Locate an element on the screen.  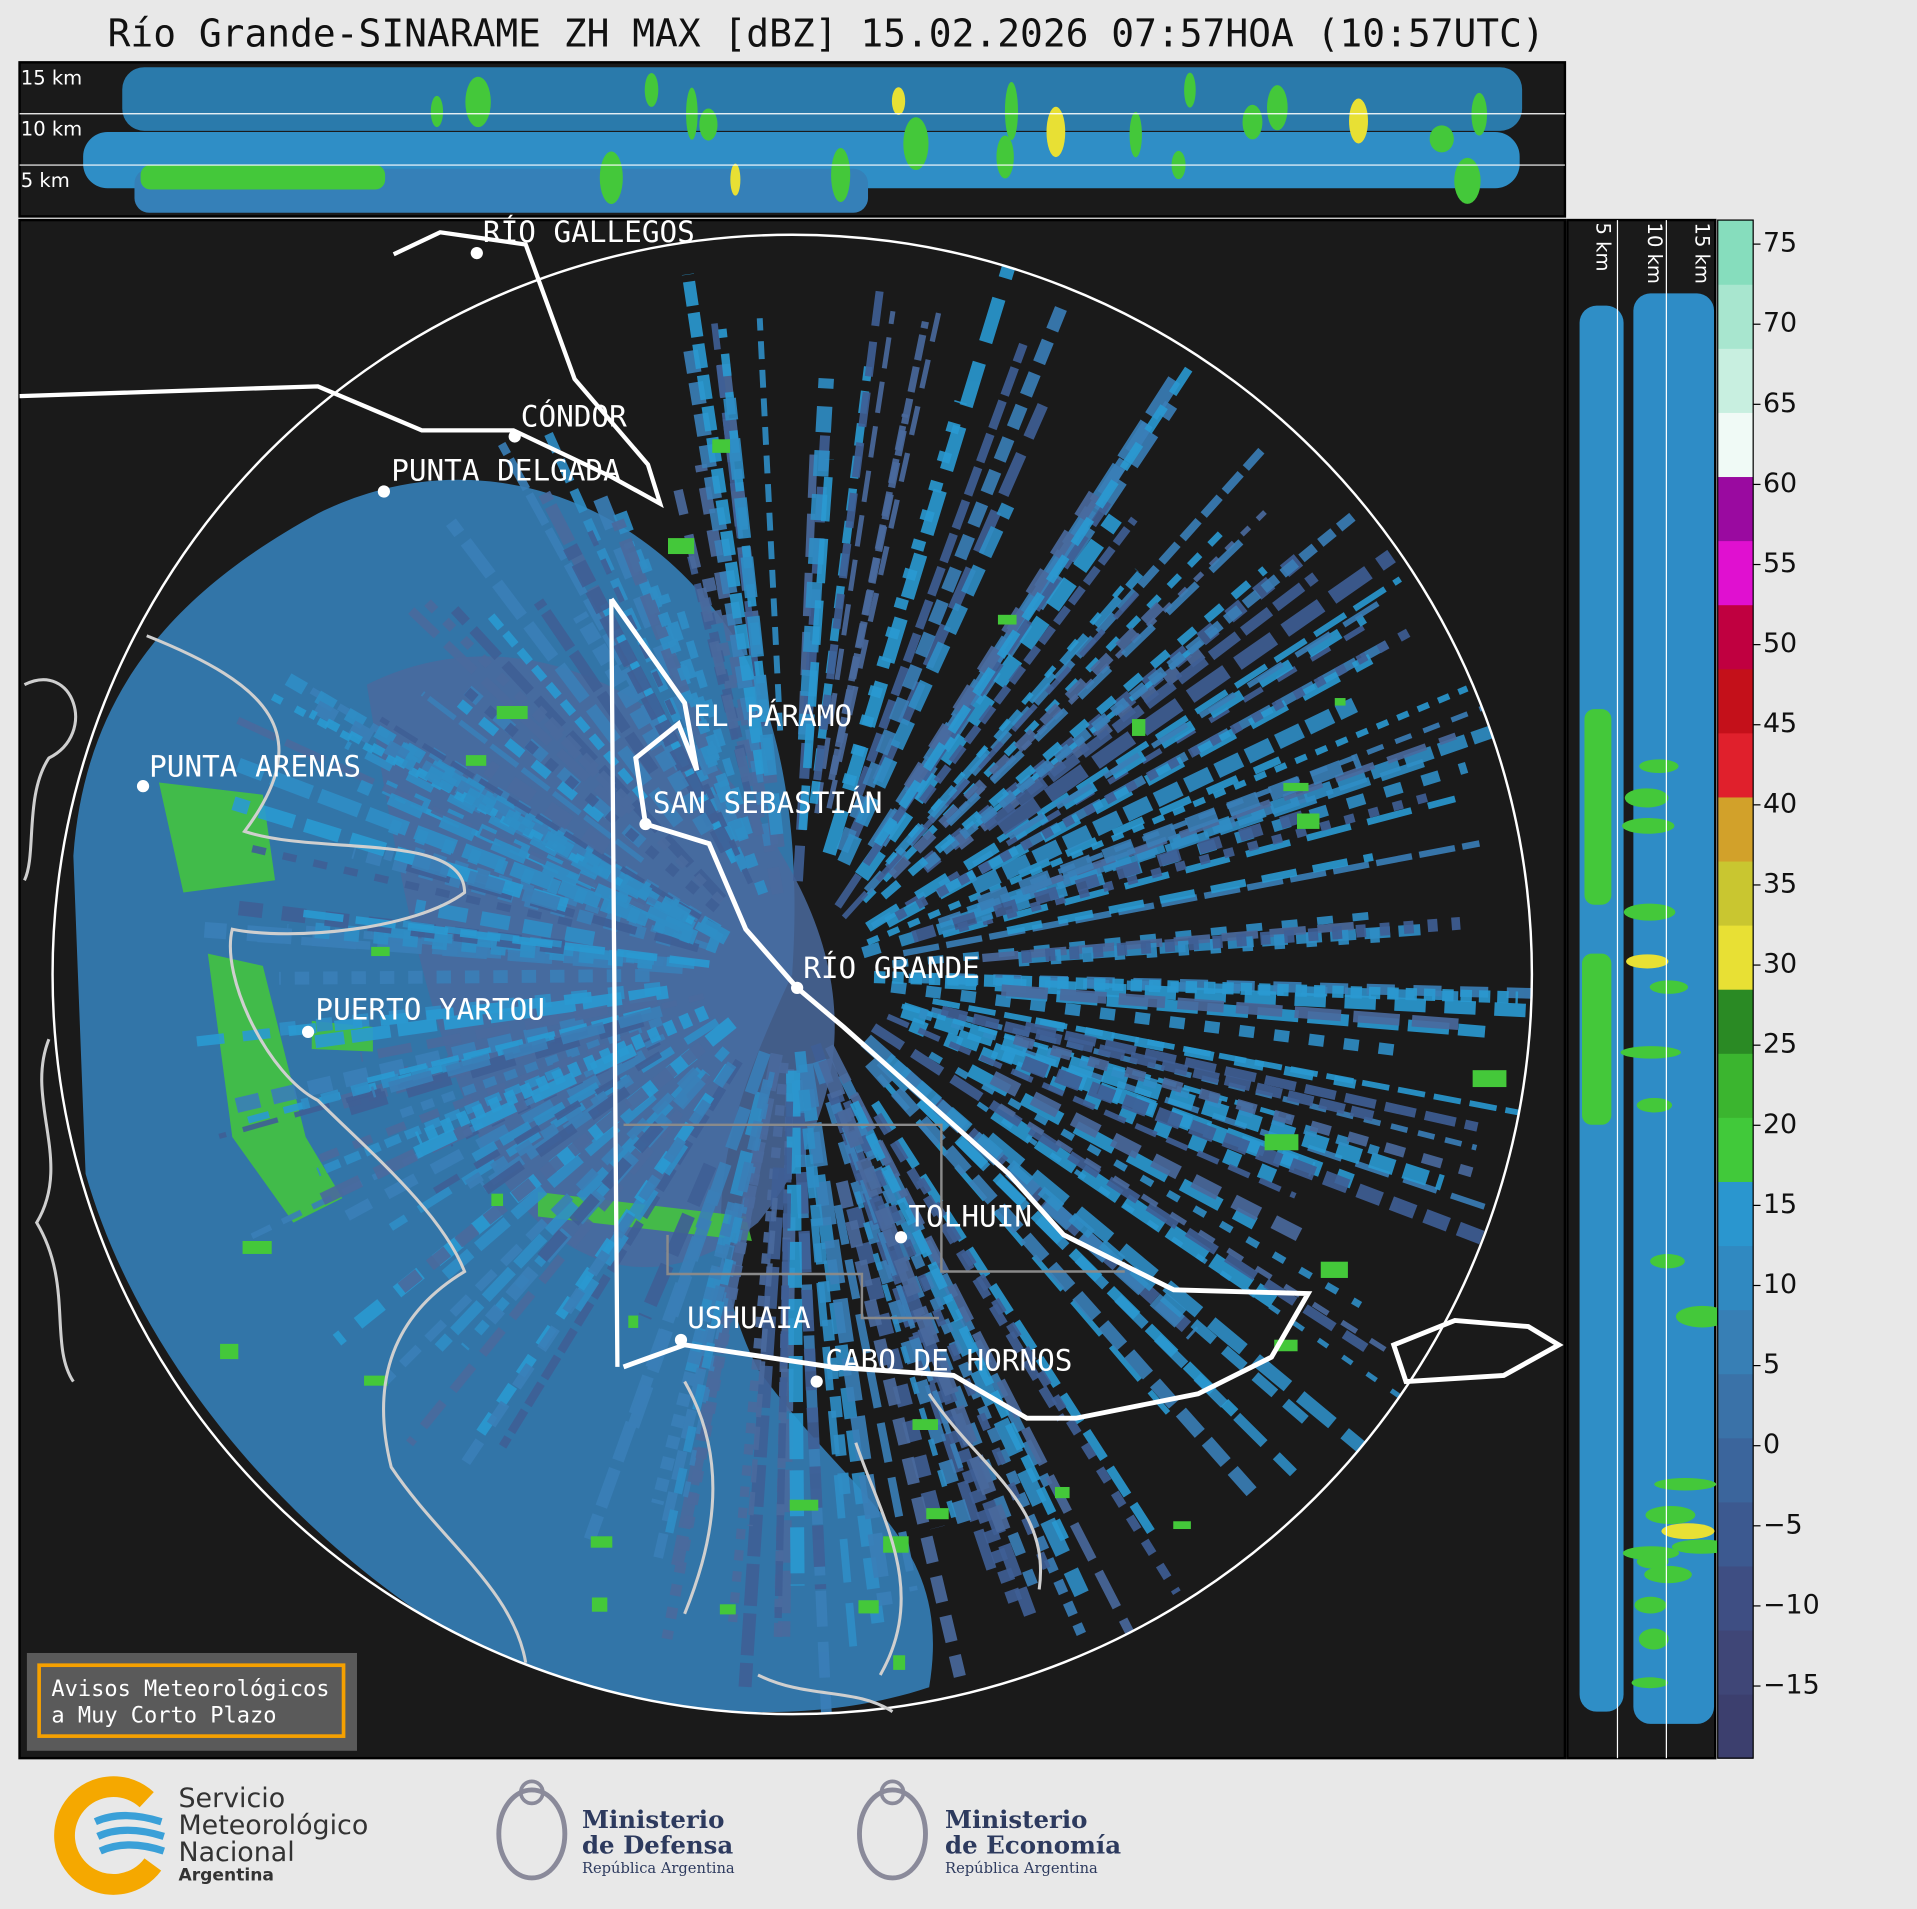
logo-text: Nacional is located at coordinates (236, 1852).